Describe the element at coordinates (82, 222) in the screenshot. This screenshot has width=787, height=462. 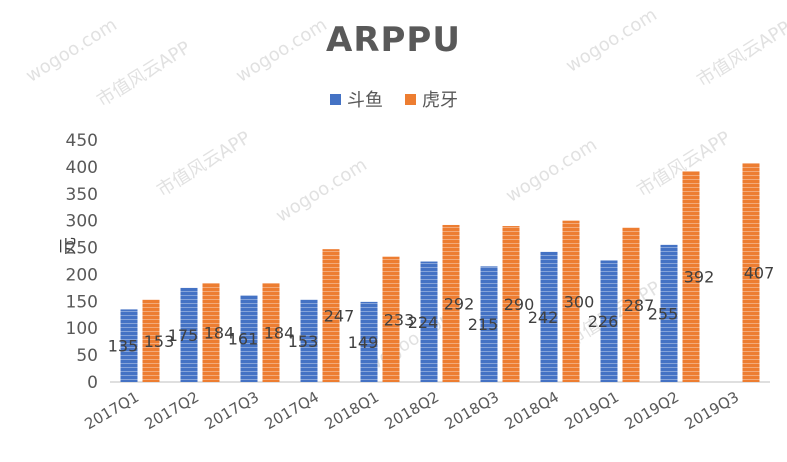
I see `y-tick-label: 300` at that location.